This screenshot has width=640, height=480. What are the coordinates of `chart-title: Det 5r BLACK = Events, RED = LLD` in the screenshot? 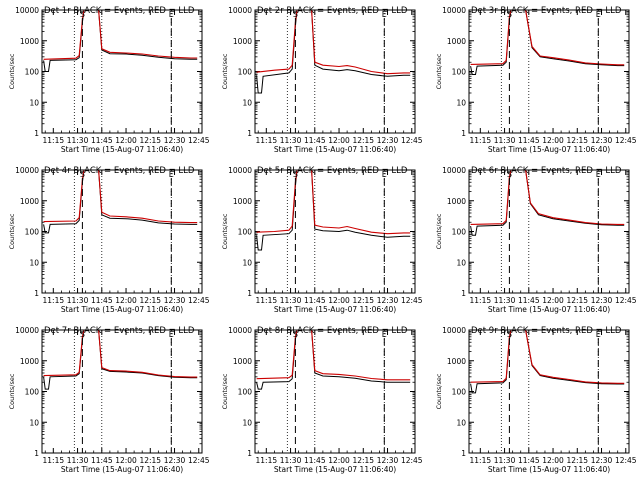 It's located at (332, 171).